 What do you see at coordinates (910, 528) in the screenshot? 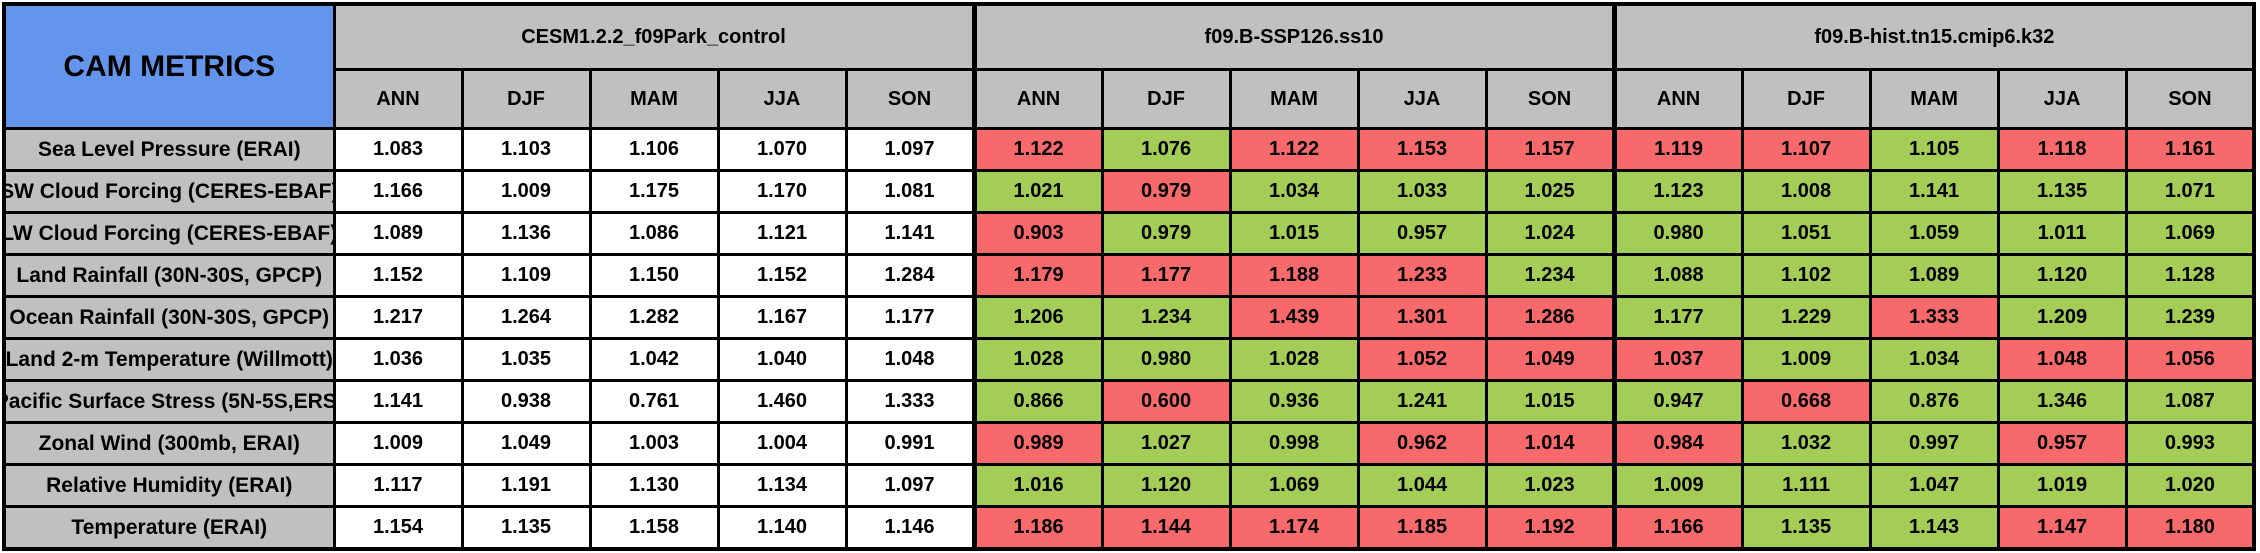
I see `metric-cell: 1.146` at bounding box center [910, 528].